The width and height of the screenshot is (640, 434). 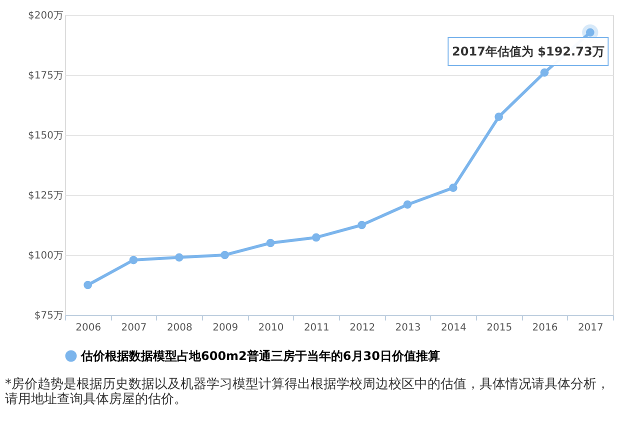 I want to click on y-tick-label: $125万, so click(x=46, y=196).